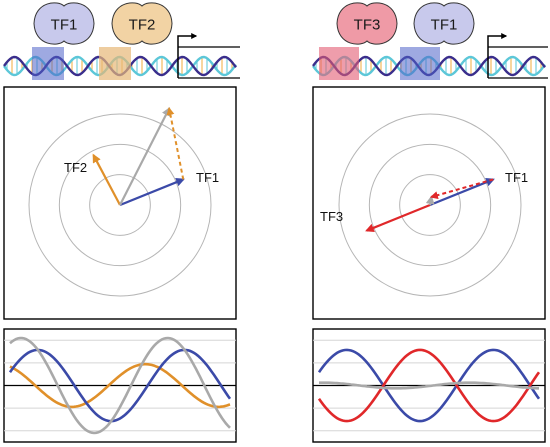  I want to click on tf2-dashed-shift, so click(175, 143).